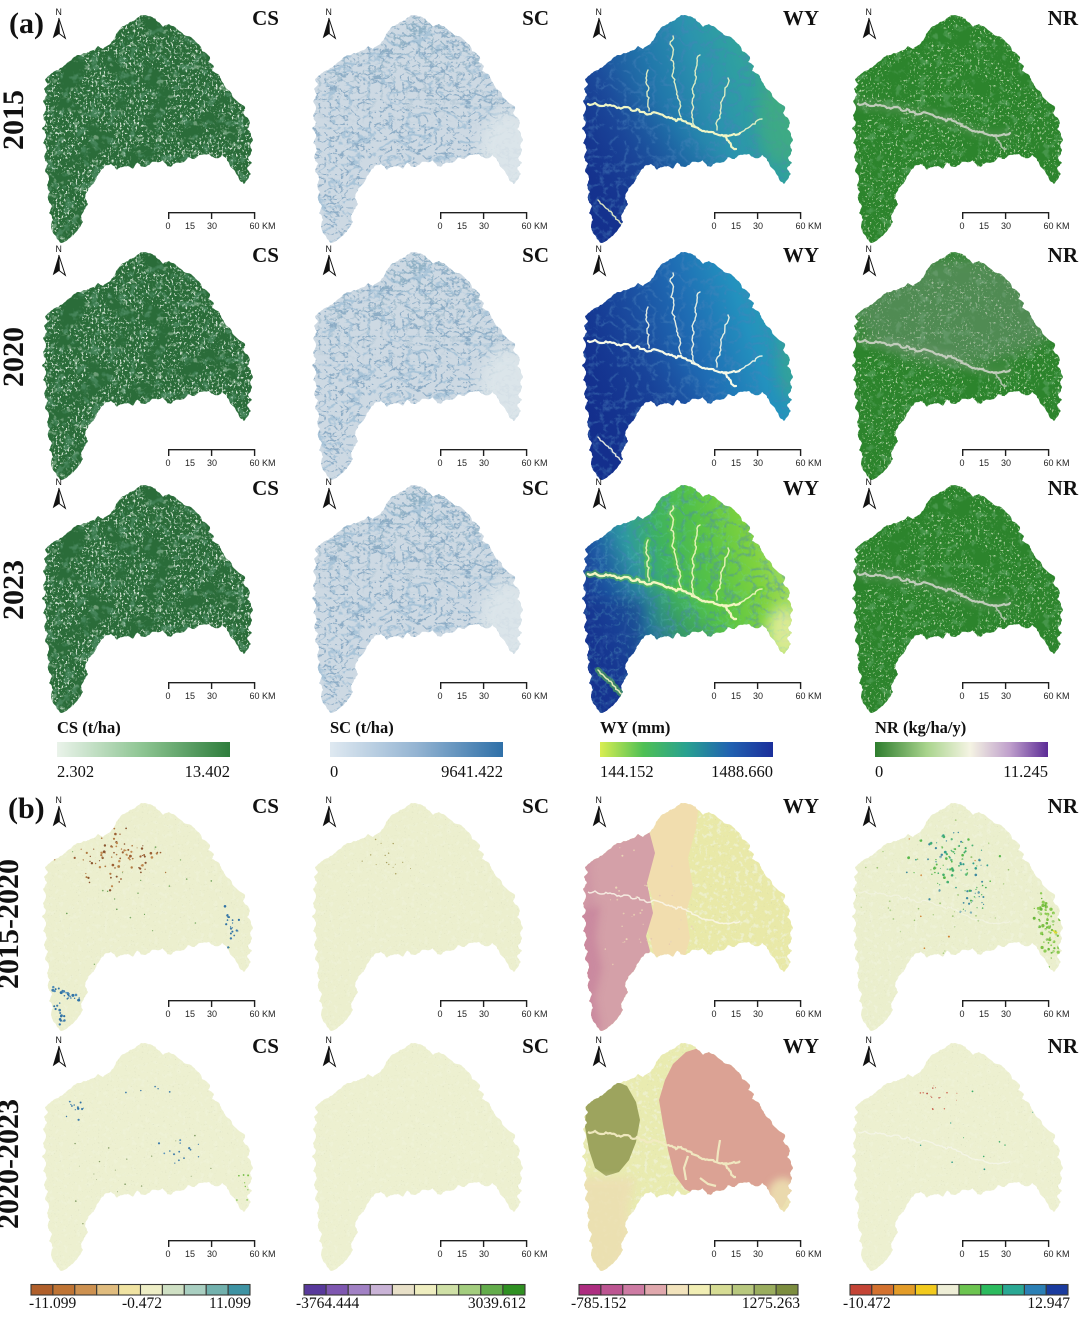 This screenshot has width=1080, height=1321. Describe the element at coordinates (15, 120) in the screenshot. I see `svg-text: 2015` at that location.